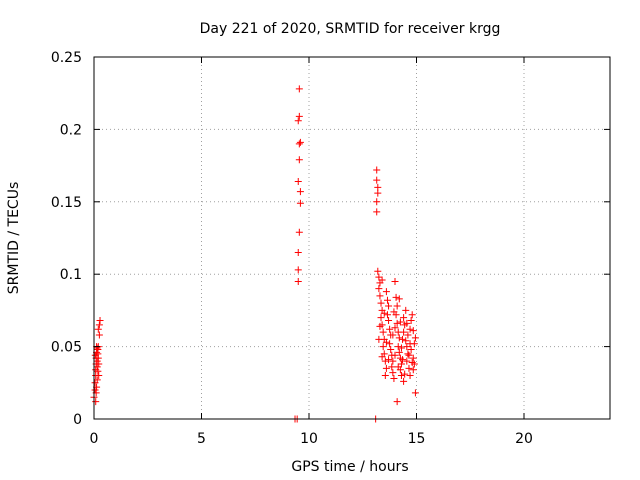 Image resolution: width=640 pixels, height=480 pixels. What do you see at coordinates (66, 58) in the screenshot?
I see `y-tick-label: 0.25` at bounding box center [66, 58].